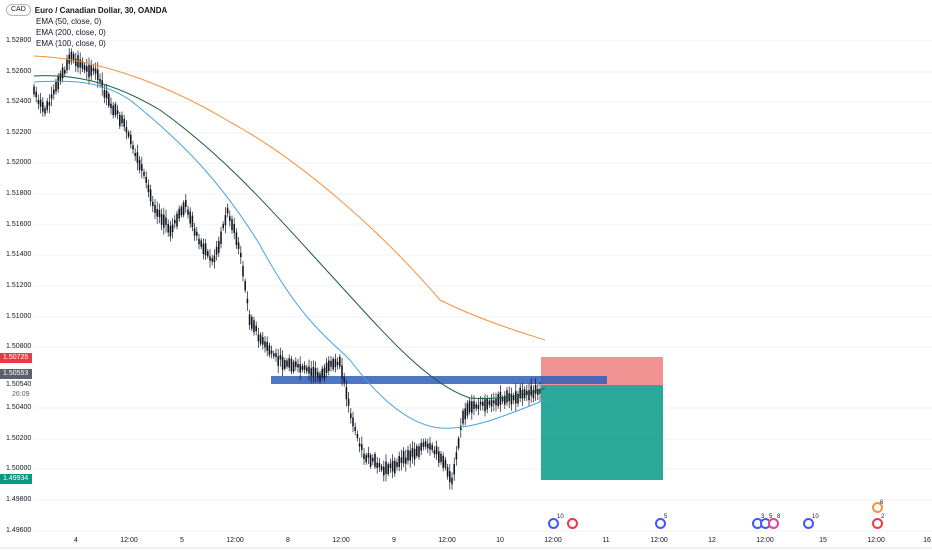 The image size is (932, 550). I want to click on trade-zones, so click(467, 418).